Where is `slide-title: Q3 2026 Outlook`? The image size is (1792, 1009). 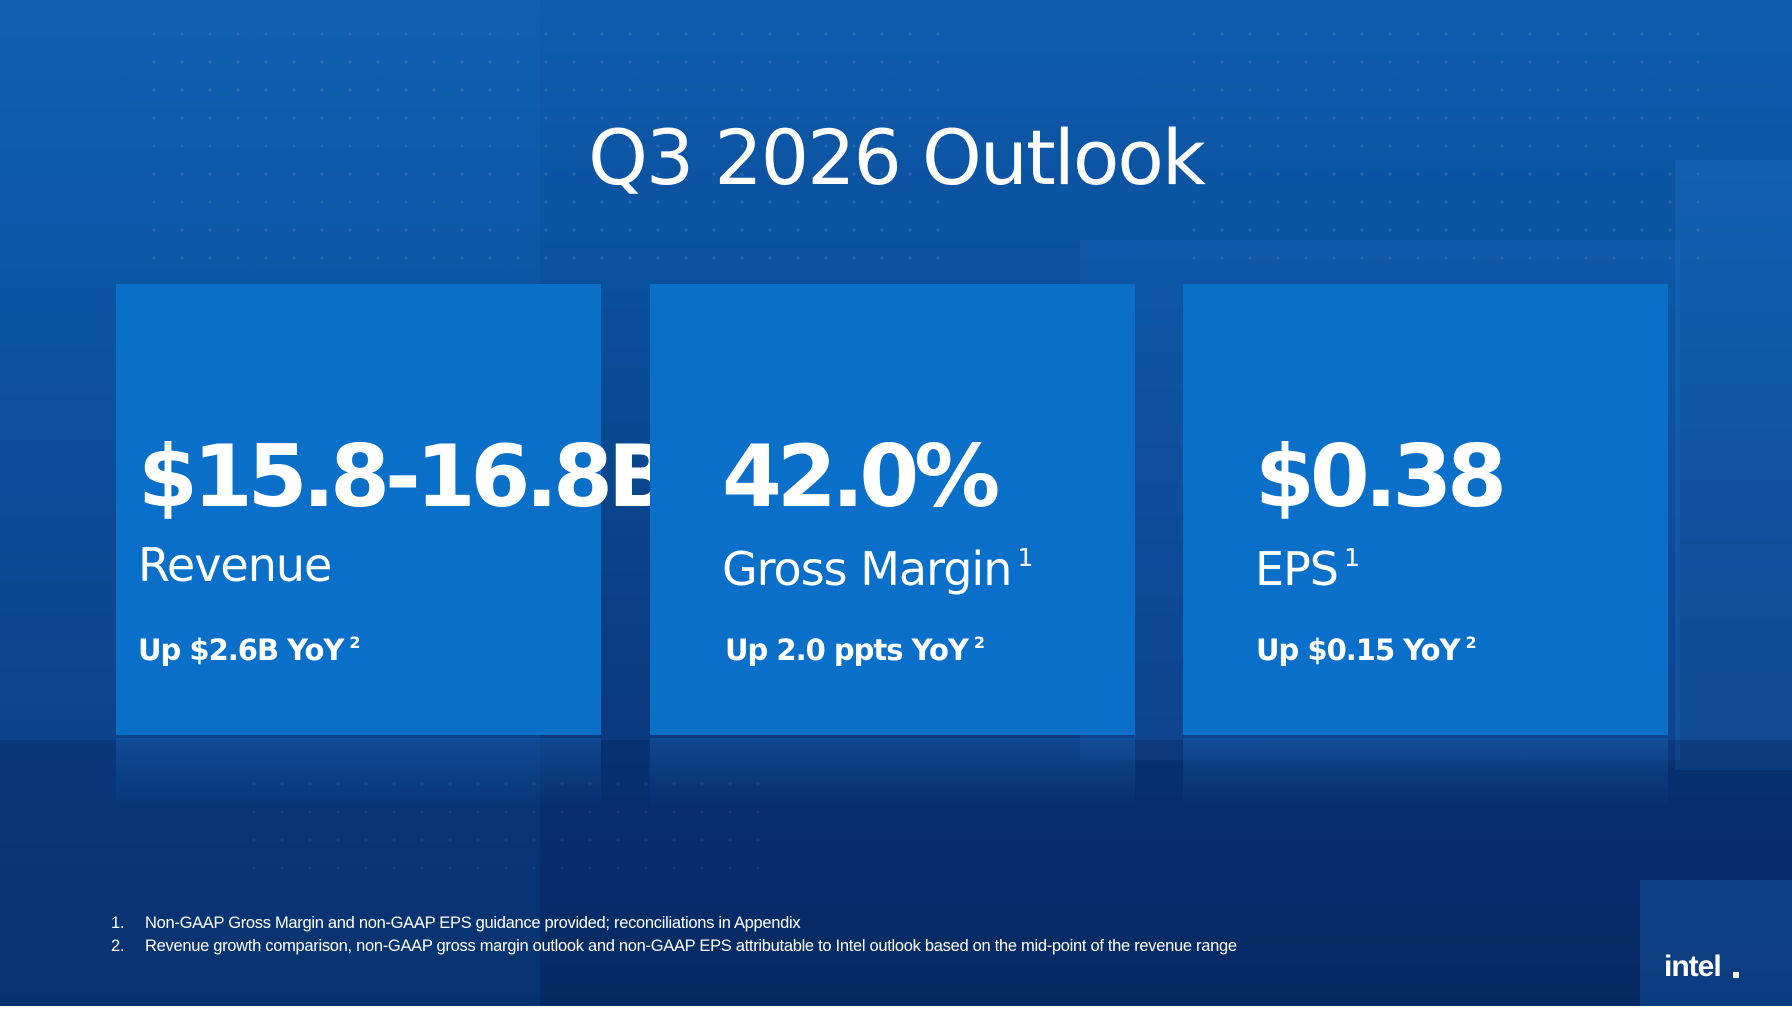
slide-title: Q3 2026 Outlook is located at coordinates (897, 157).